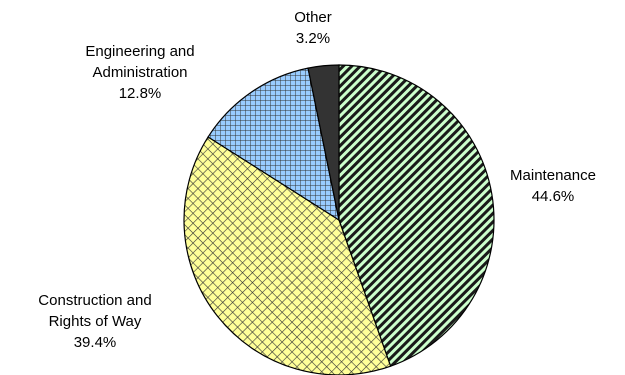 The width and height of the screenshot is (625, 375). What do you see at coordinates (140, 93) in the screenshot?
I see `slice-value-label: 12.8%` at bounding box center [140, 93].